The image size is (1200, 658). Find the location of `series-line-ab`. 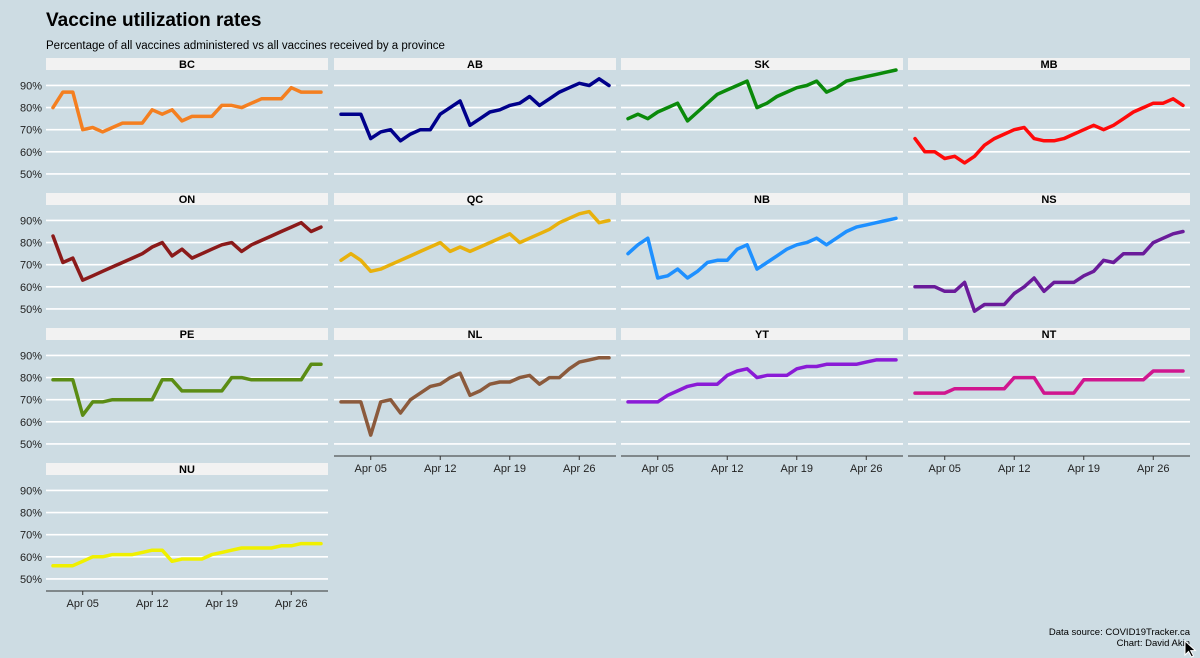

series-line-ab is located at coordinates (475, 110).